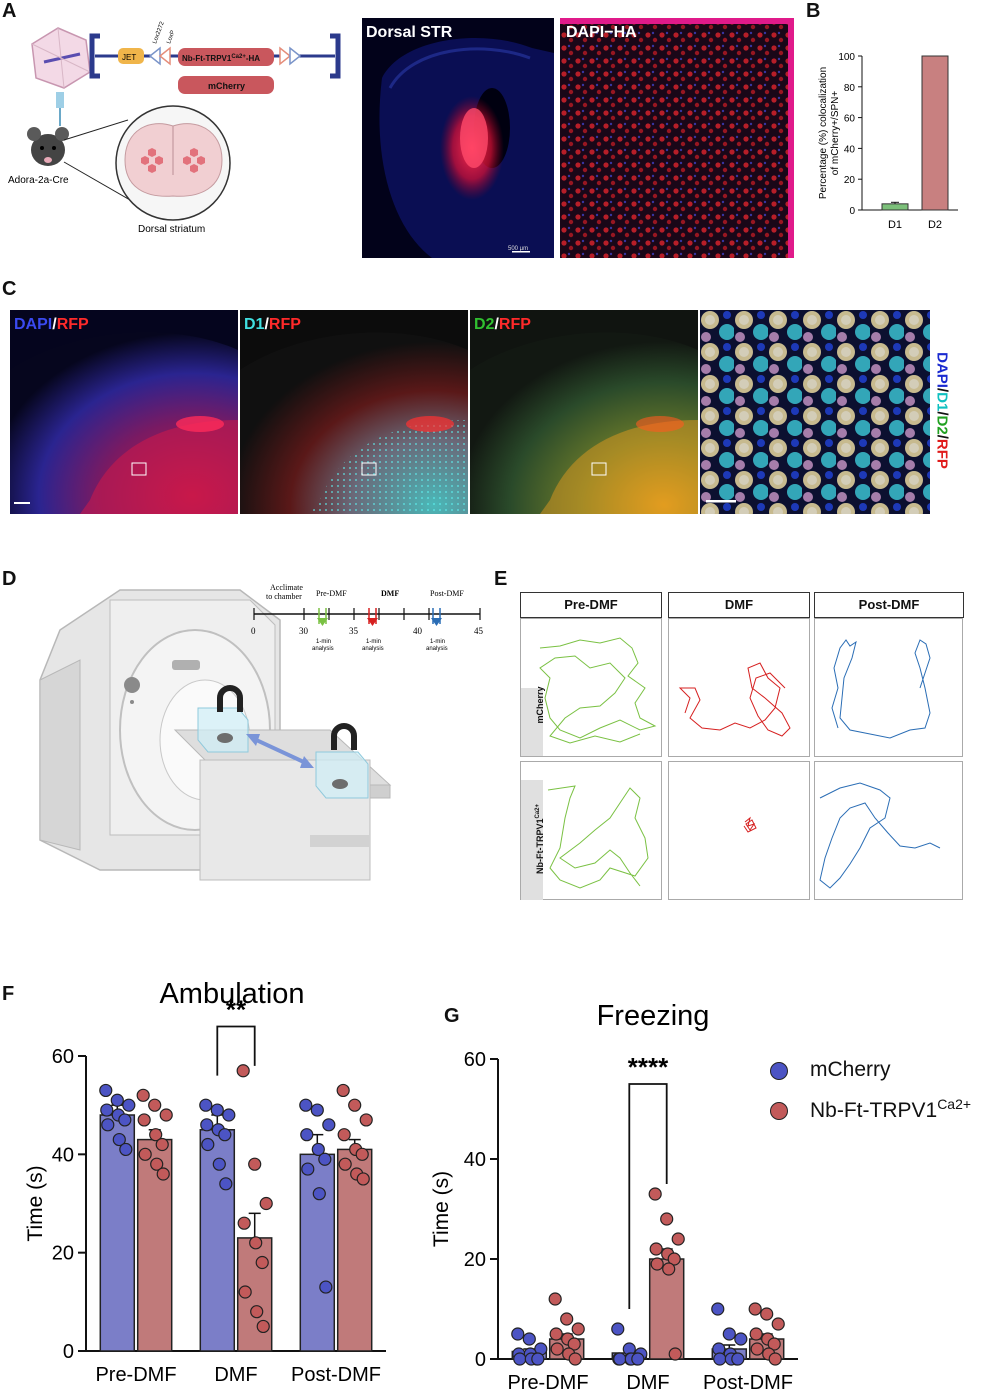  What do you see at coordinates (547, 1383) in the screenshot?
I see `x-tick-label-pre-dmf: Pre-DMF` at bounding box center [547, 1383].